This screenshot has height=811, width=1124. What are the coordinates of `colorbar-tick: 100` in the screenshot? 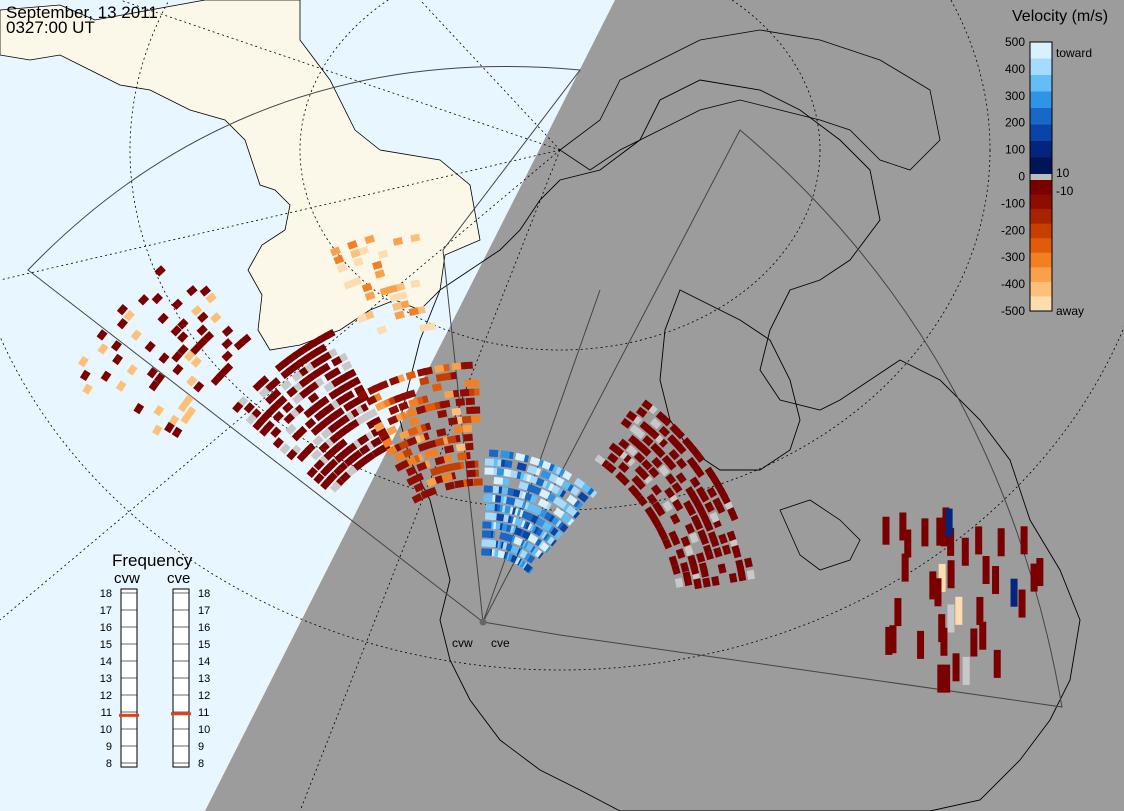 It's located at (1015, 150).